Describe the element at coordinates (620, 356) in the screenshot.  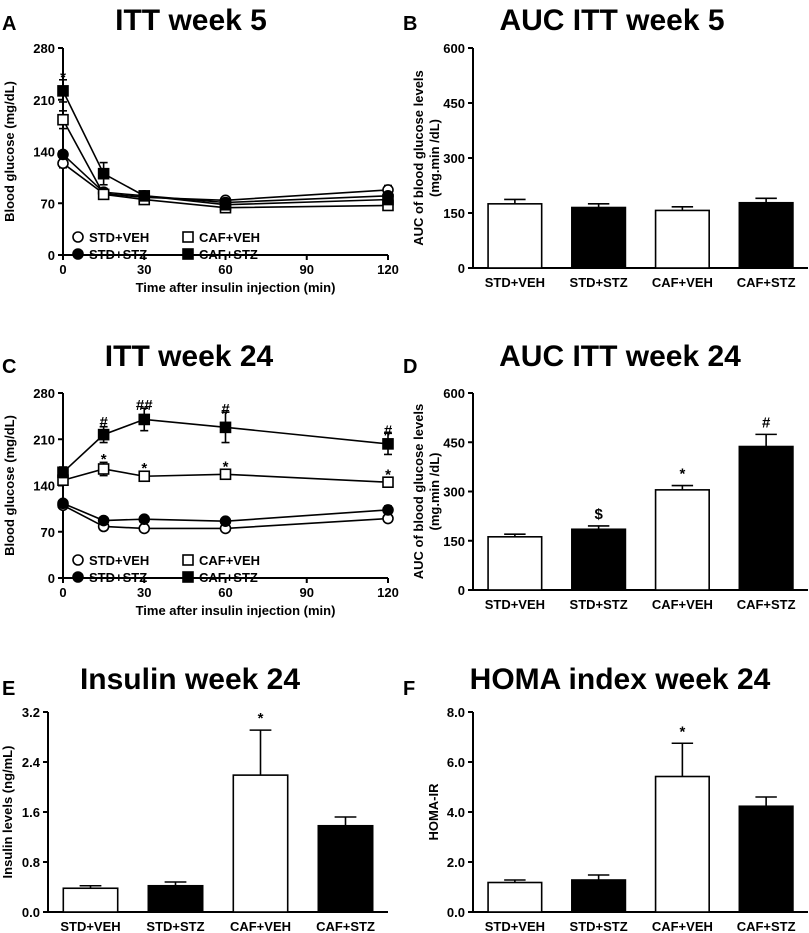
I see `panel-d-title: AUC ITT week 24` at that location.